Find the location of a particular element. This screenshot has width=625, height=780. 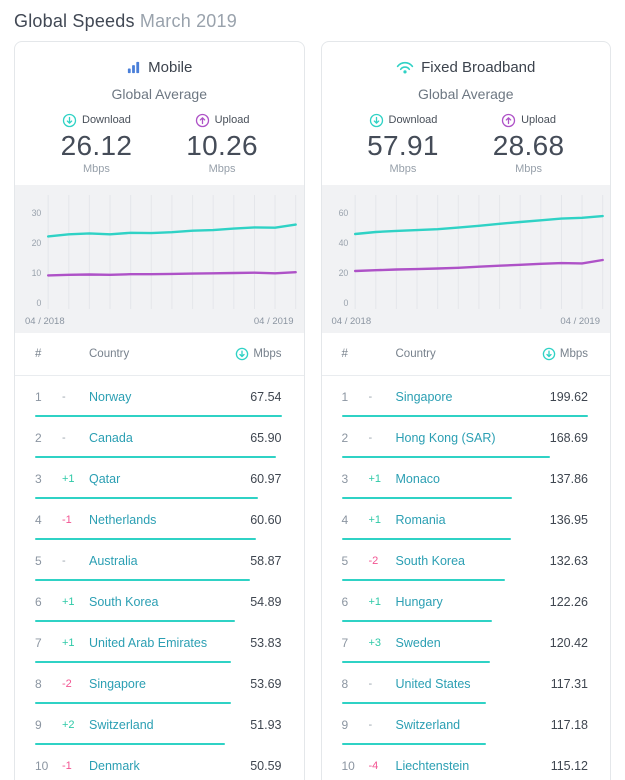

table-header: # Country Mbps is located at coordinates (159, 354).